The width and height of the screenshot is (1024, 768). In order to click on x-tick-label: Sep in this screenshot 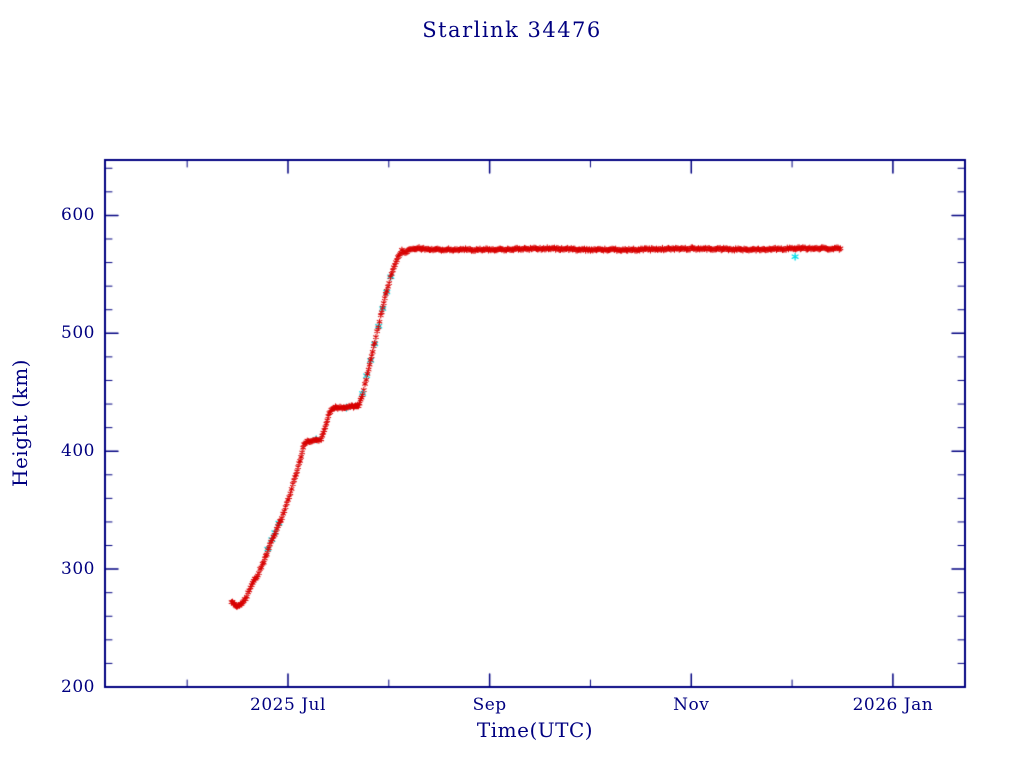, I will do `click(489, 705)`.